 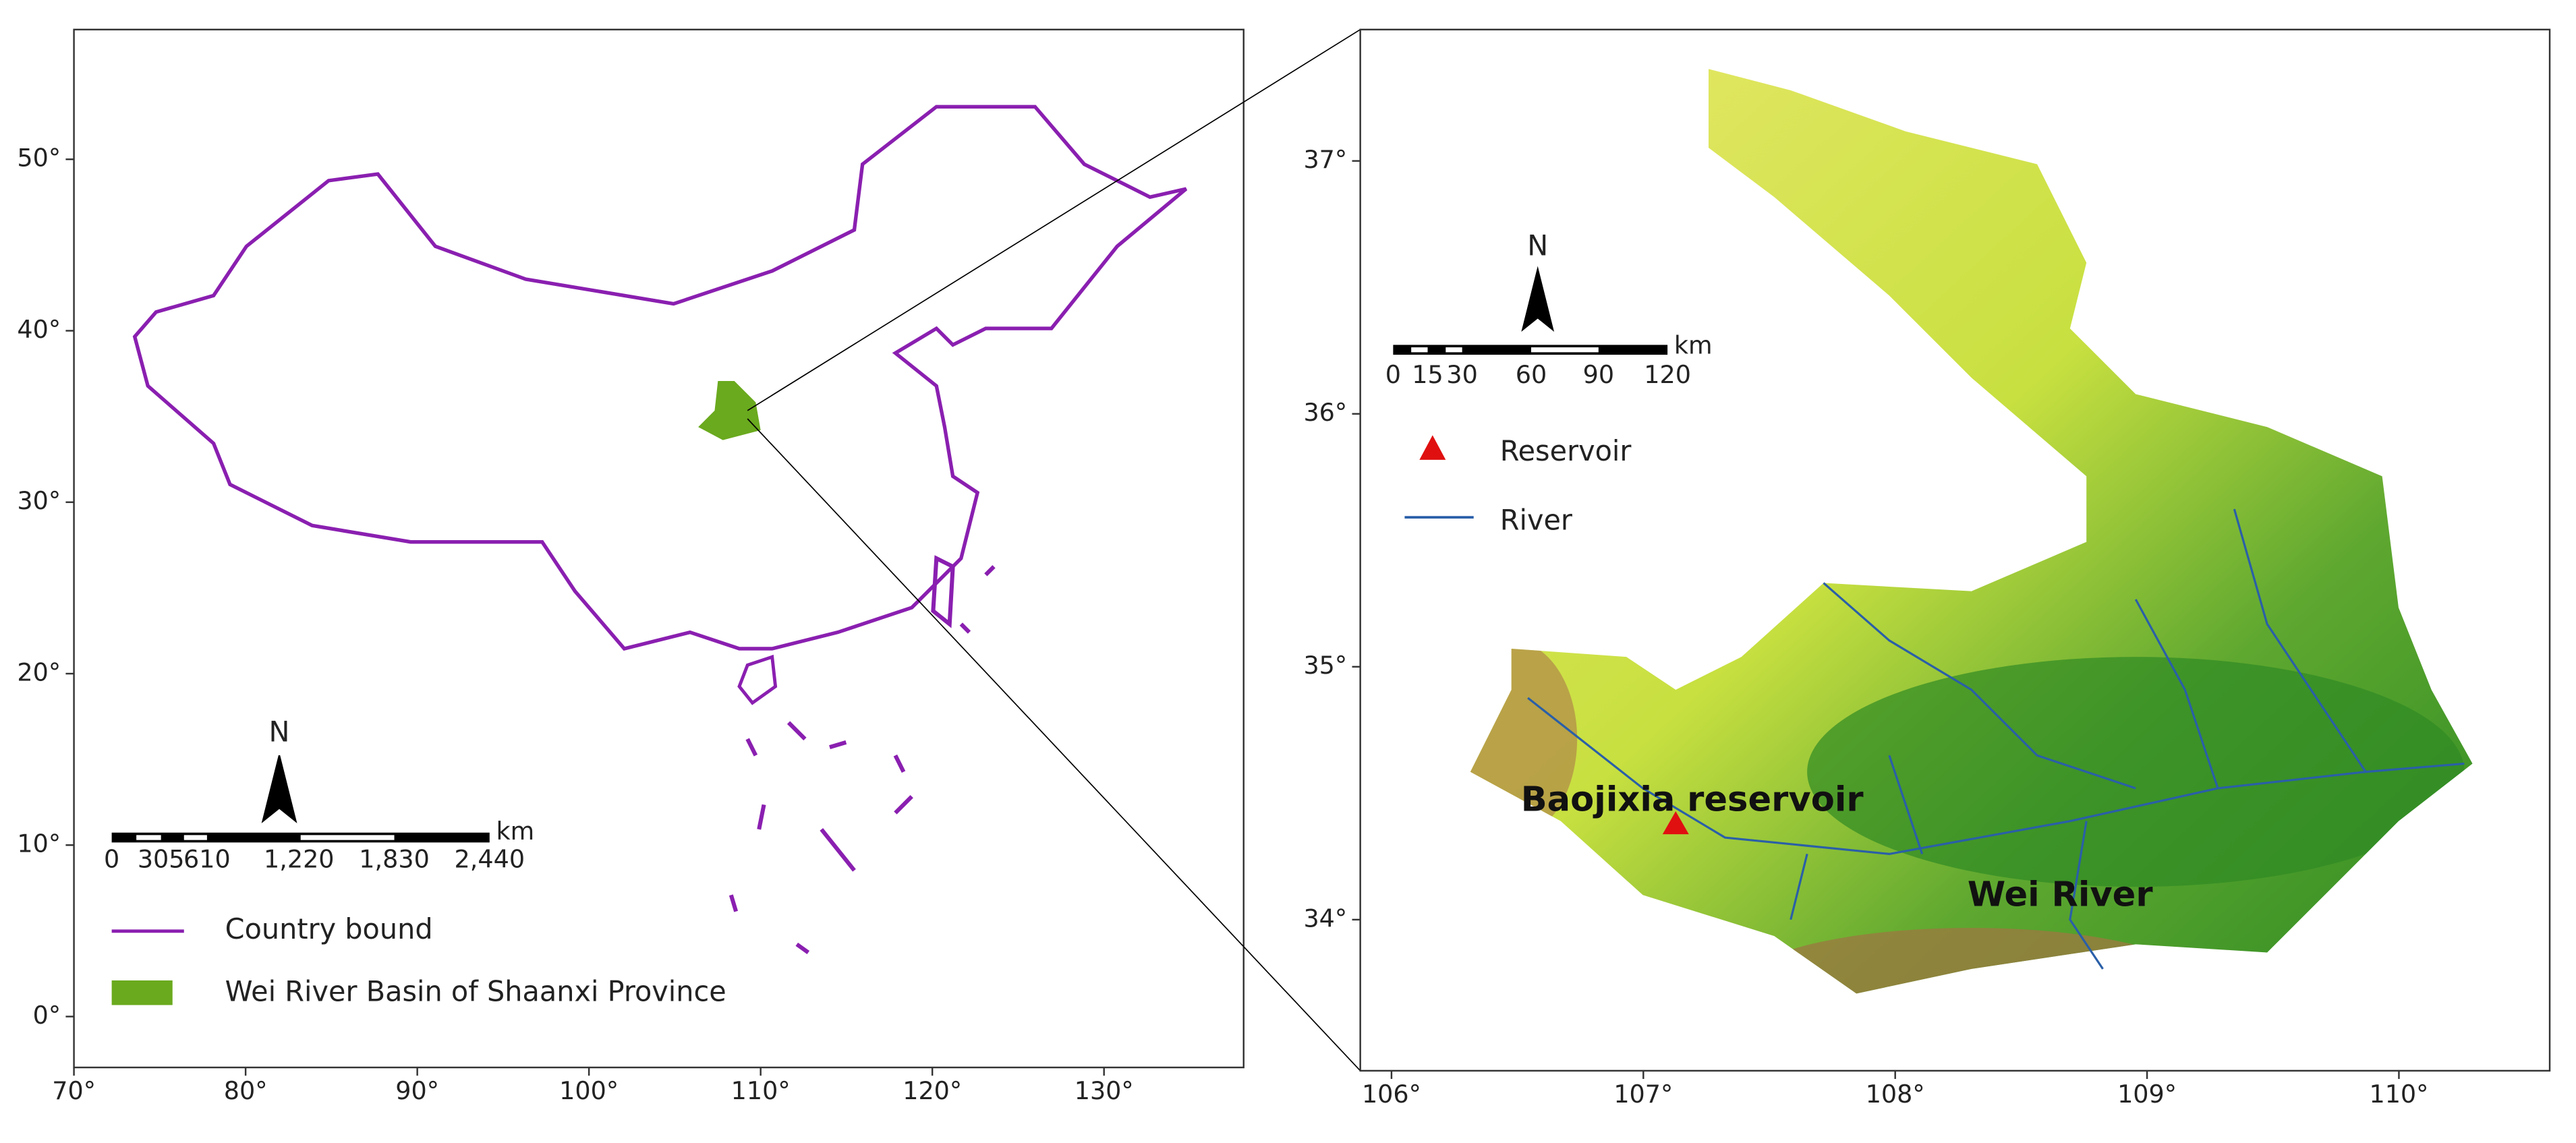 What do you see at coordinates (207, 859) in the screenshot?
I see `scale-label: 610` at bounding box center [207, 859].